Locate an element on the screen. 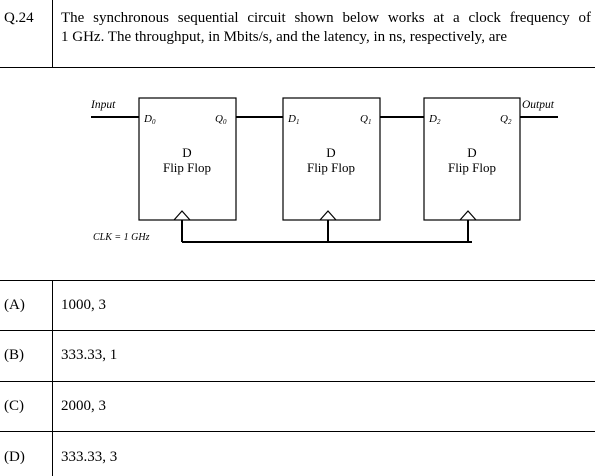  ff2-title-2: Flip Flop is located at coordinates (472, 167).